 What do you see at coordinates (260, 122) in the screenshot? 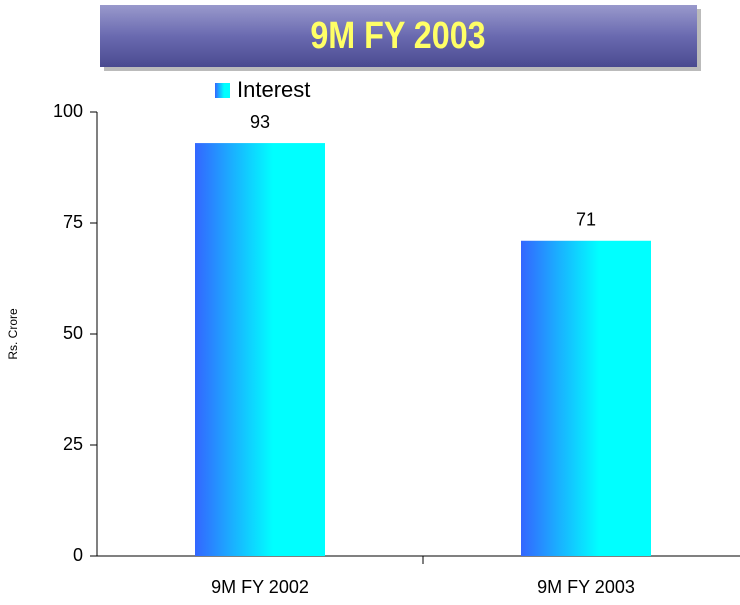
I see `data-label: 93` at bounding box center [260, 122].